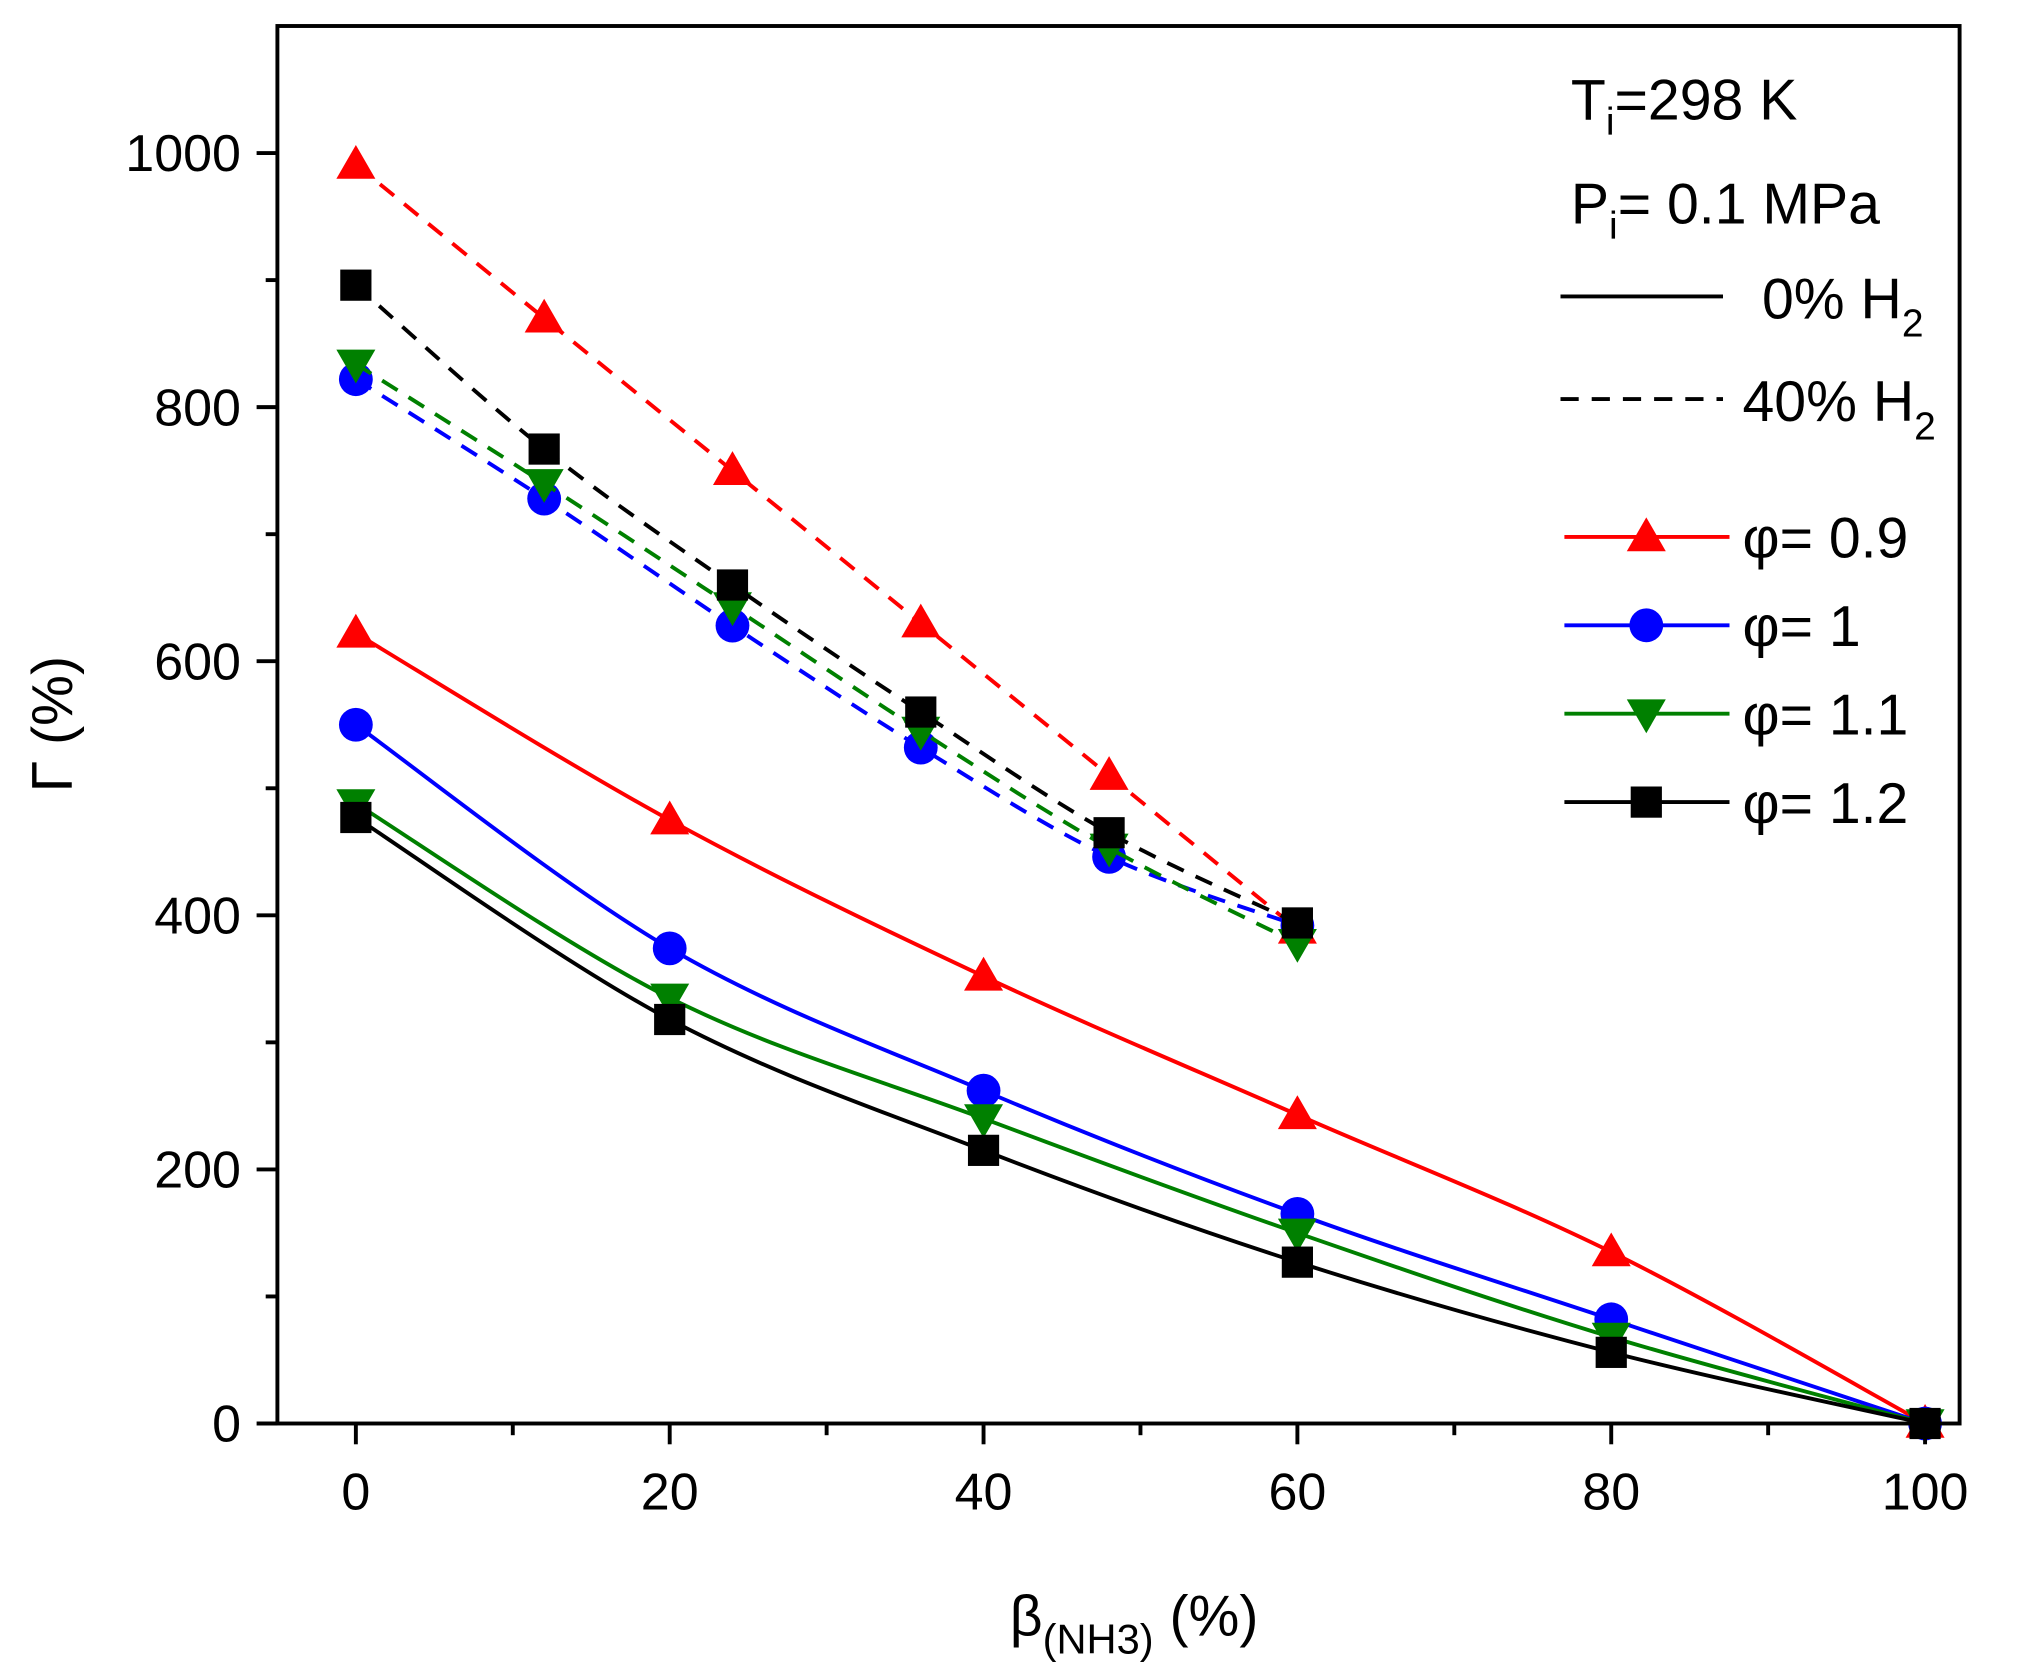 Image resolution: width=2029 pixels, height=1664 pixels. I want to click on y-tick-label: 200, so click(197, 1171).